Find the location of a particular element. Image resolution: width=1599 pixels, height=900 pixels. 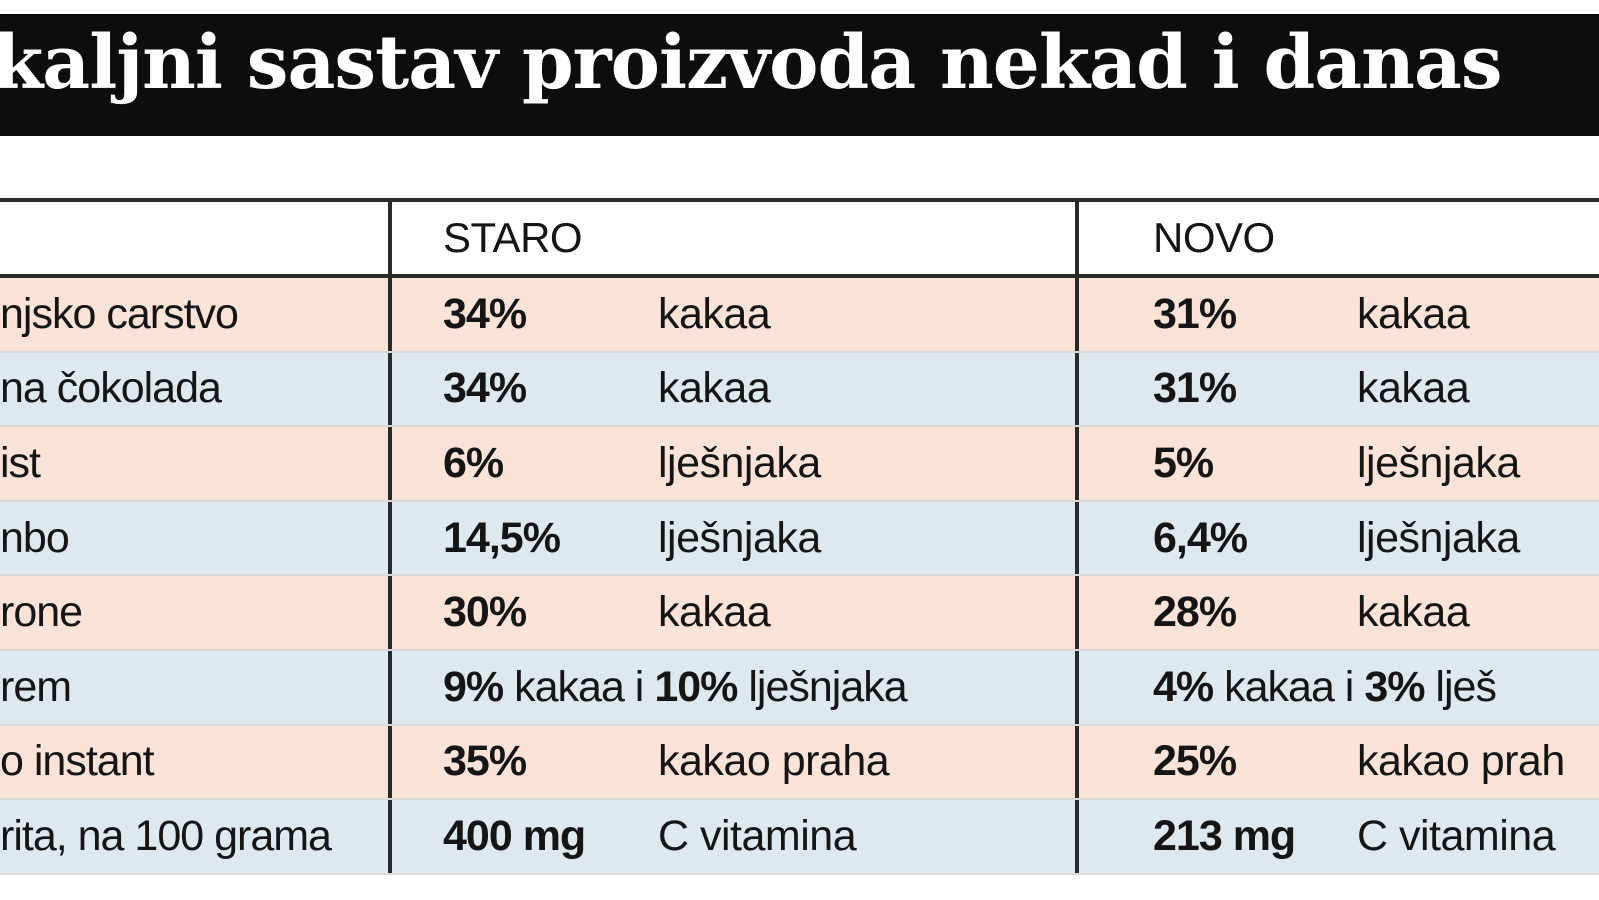

staro-value-2: 10% is located at coordinates (696, 686).